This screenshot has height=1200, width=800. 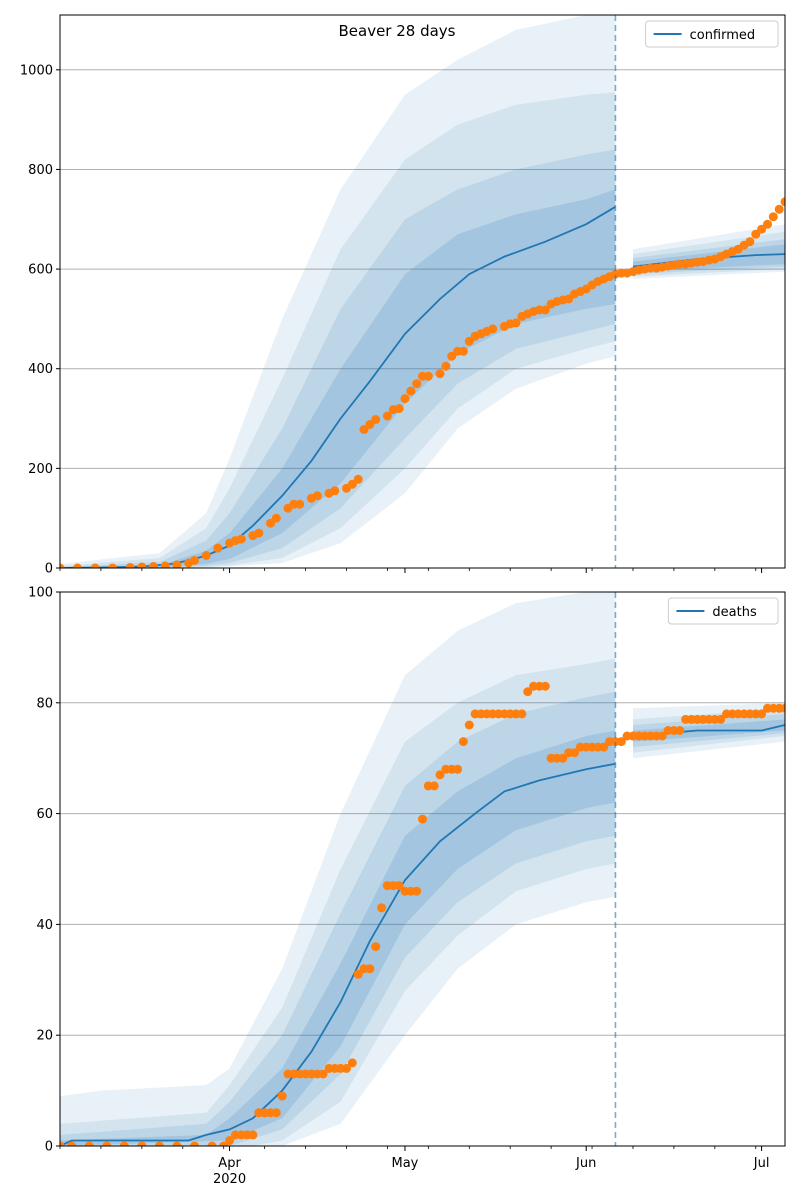 What do you see at coordinates (761, 1163) in the screenshot?
I see `x-tick-label: Jul` at bounding box center [761, 1163].